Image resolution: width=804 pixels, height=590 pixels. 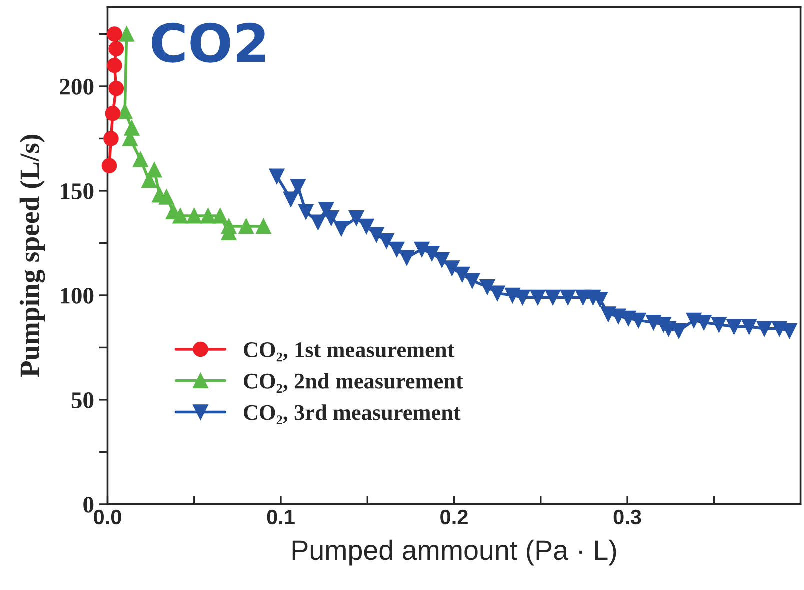 What do you see at coordinates (77, 191) in the screenshot?
I see `y-tick-label: 150` at bounding box center [77, 191].